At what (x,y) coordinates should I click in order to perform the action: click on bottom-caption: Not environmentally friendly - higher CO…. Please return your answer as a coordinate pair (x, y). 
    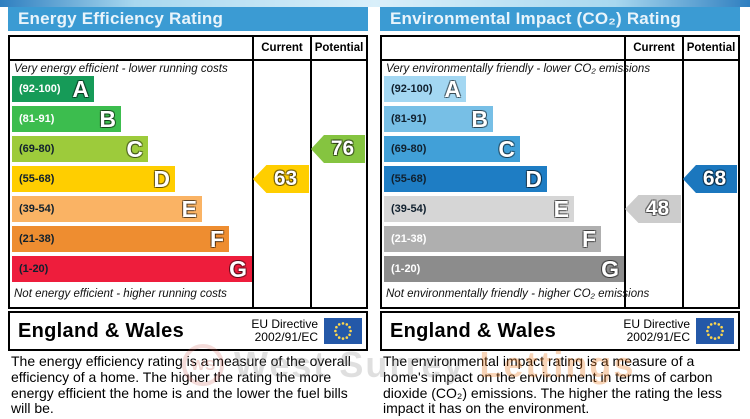
    Looking at the image, I should click on (518, 294).